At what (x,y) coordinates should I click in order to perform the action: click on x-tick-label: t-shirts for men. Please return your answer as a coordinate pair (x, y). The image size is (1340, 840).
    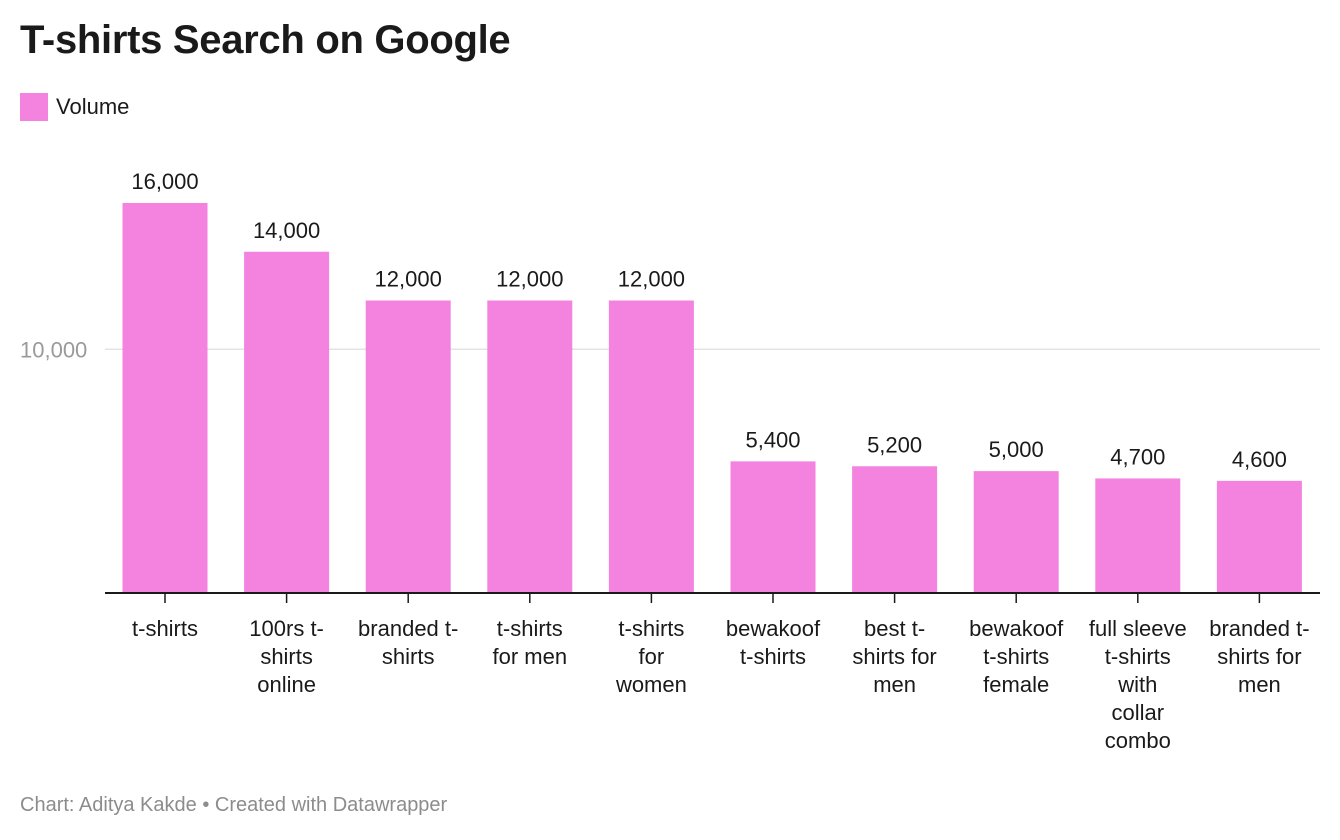
    Looking at the image, I should click on (530, 642).